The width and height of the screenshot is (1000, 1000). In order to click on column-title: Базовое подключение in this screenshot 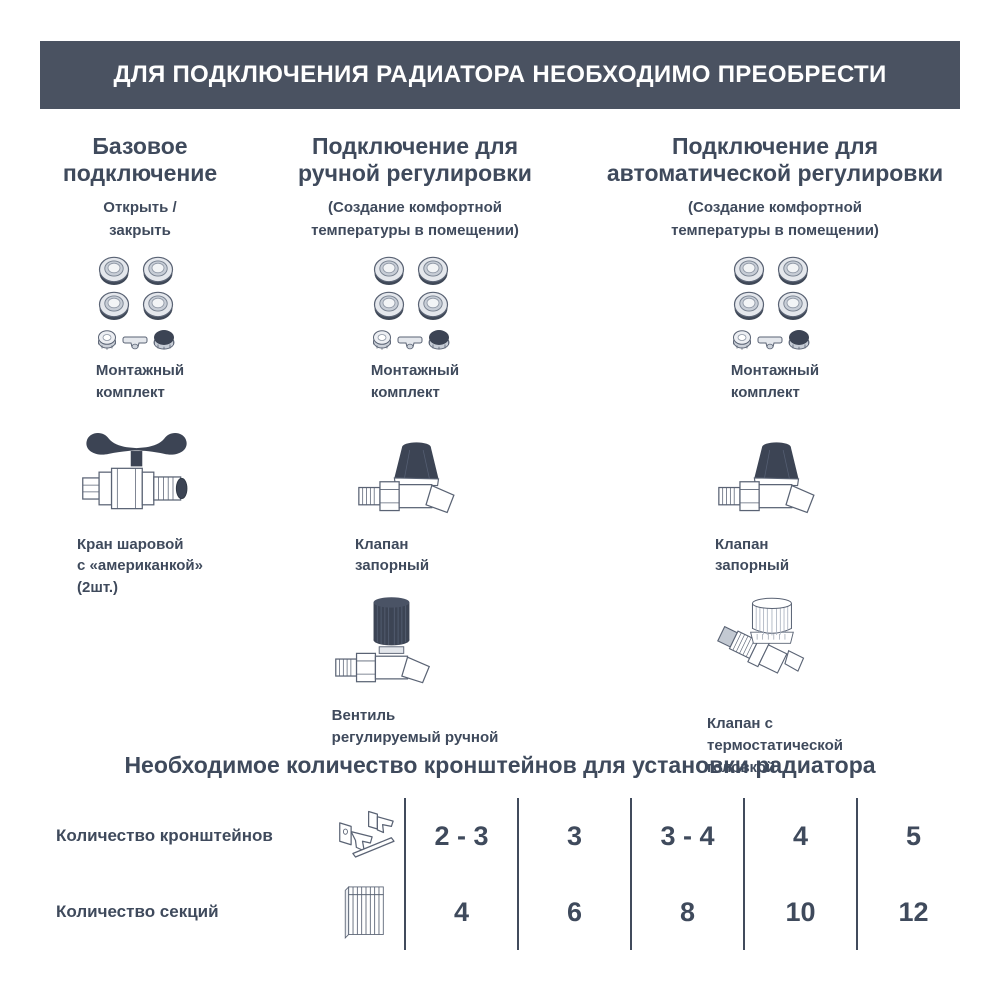, I will do `click(140, 159)`.